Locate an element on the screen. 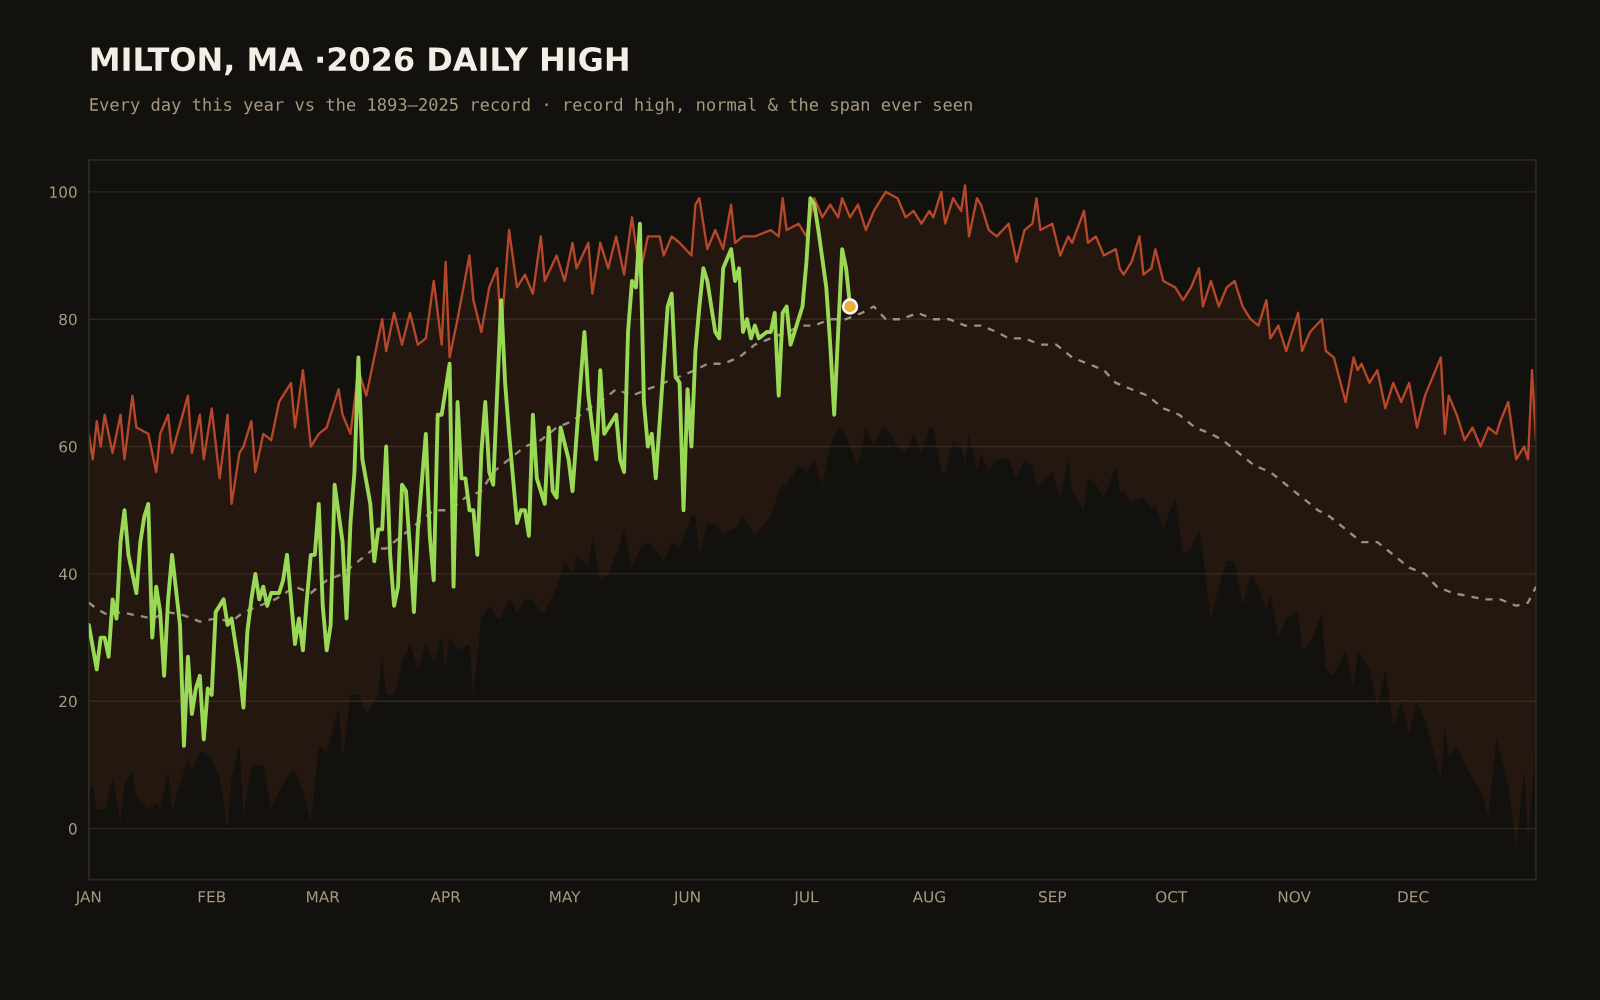  x-tick-label: MAR is located at coordinates (323, 897).